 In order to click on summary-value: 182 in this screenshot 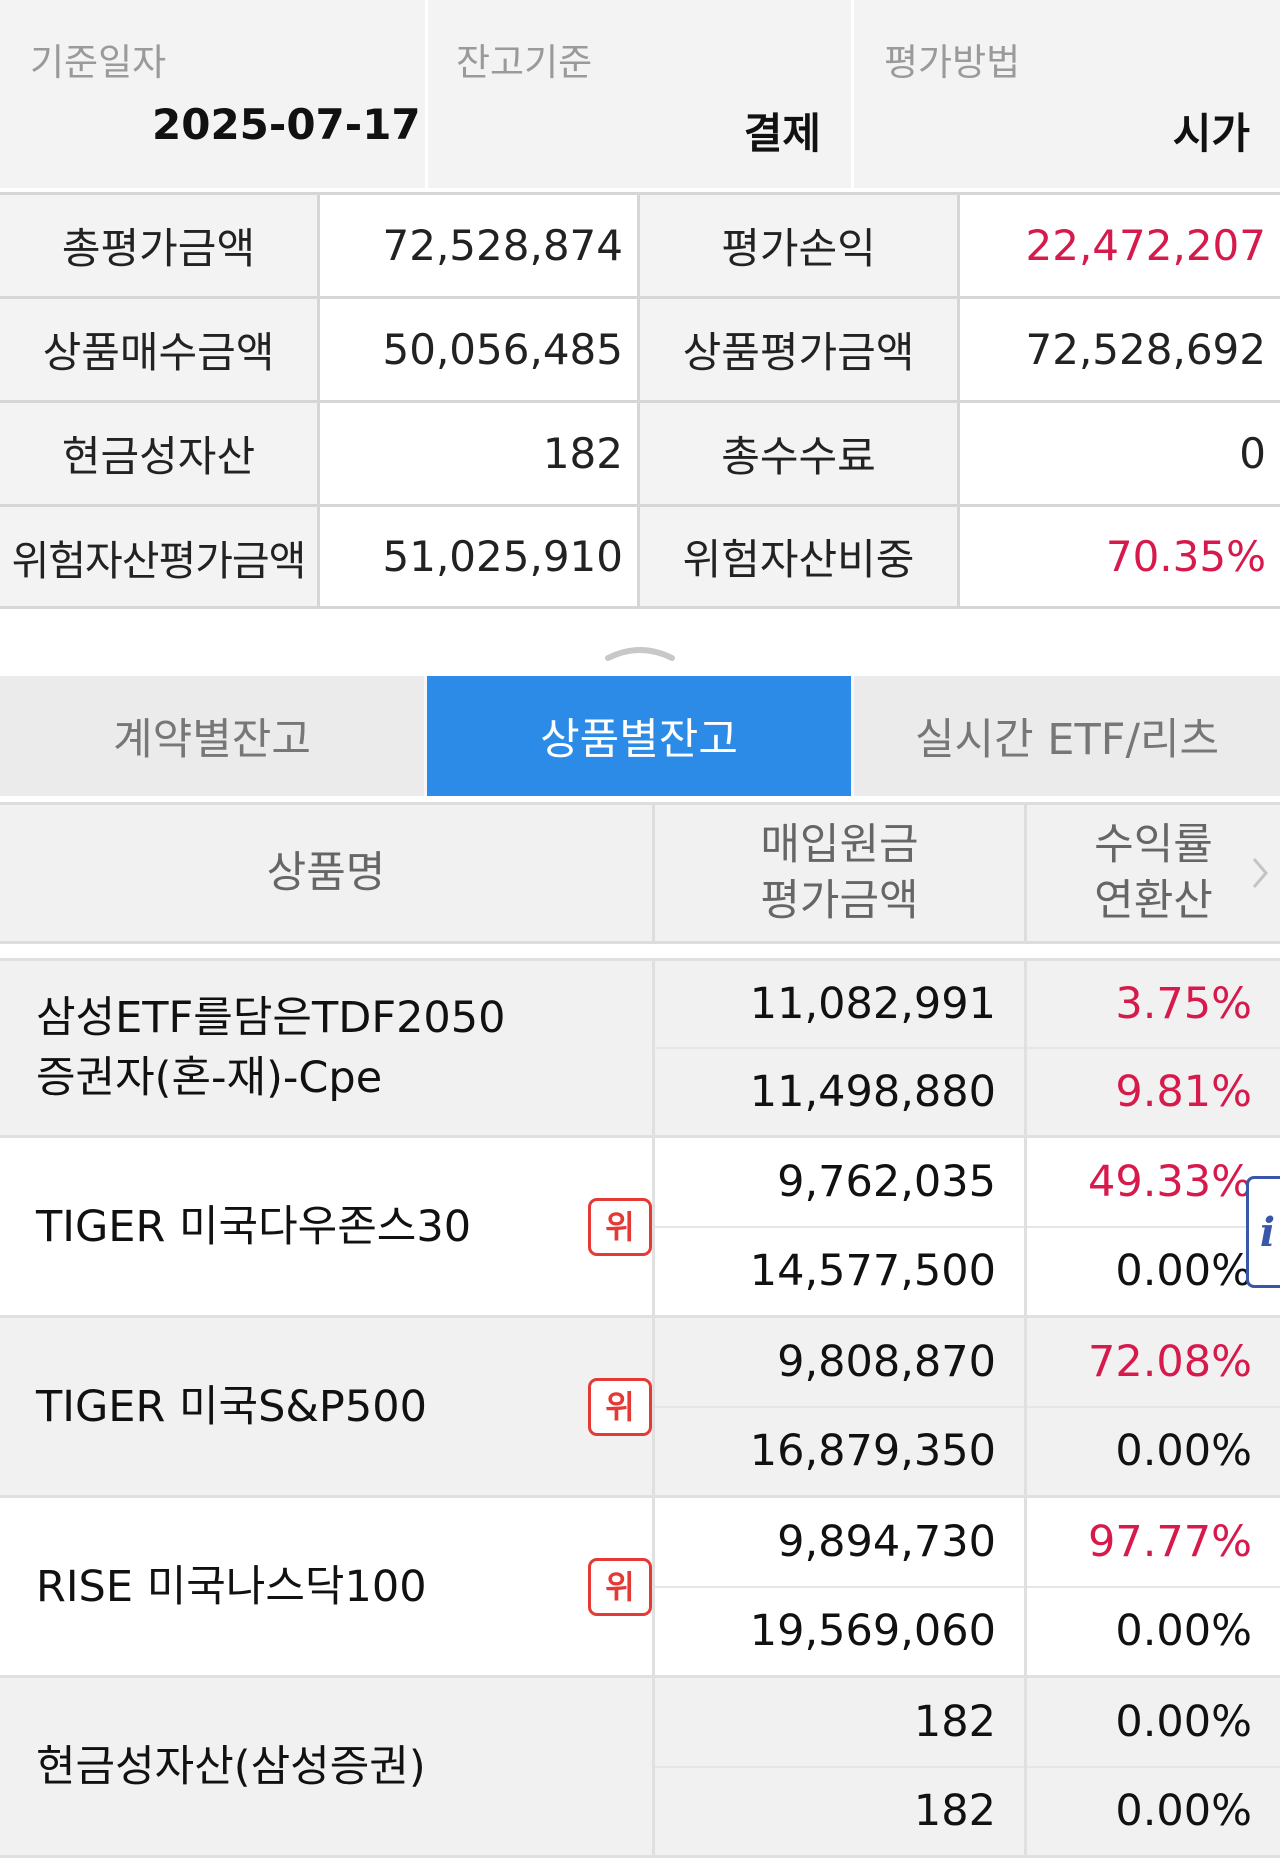, I will do `click(480, 453)`.